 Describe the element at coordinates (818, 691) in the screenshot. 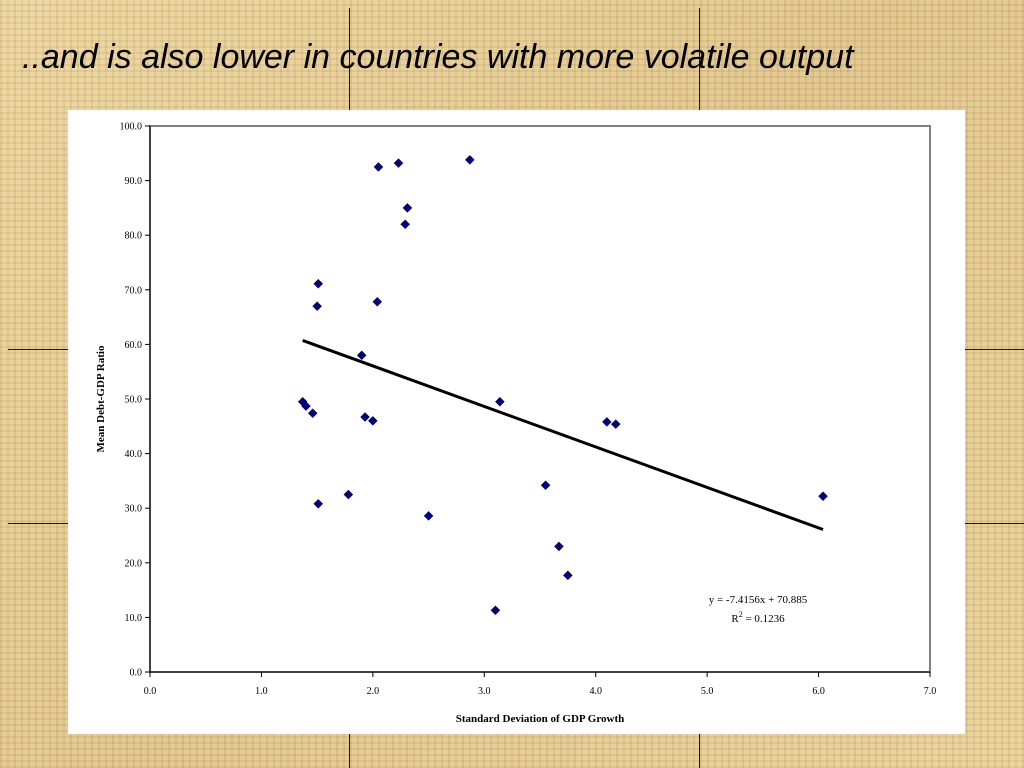

I see `x-tick-label: 6.0` at that location.